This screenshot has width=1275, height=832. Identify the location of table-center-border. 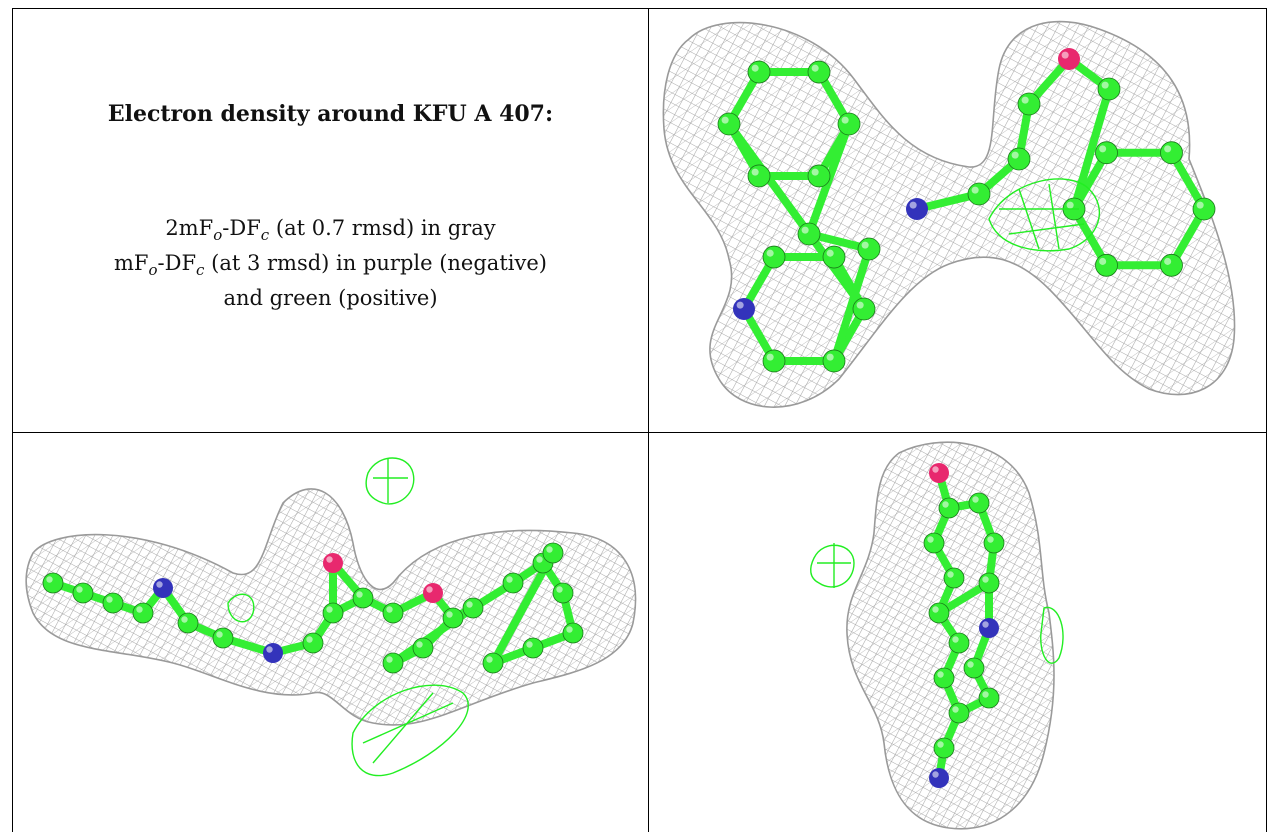
(648, 420).